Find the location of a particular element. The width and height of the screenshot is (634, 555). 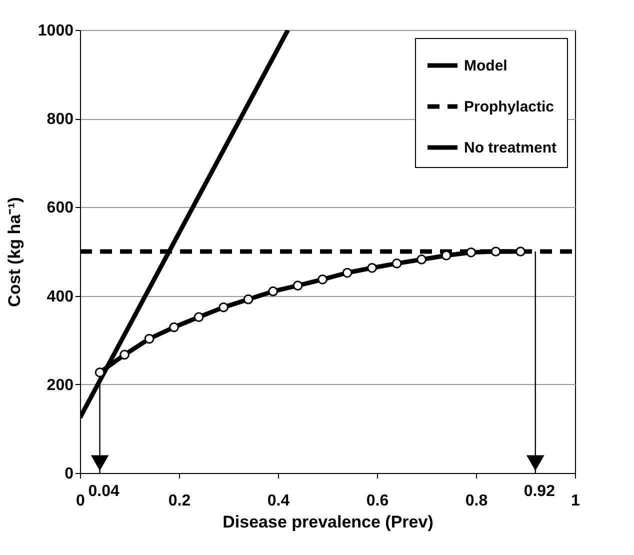

x-tick-label: 0 is located at coordinates (81, 501).